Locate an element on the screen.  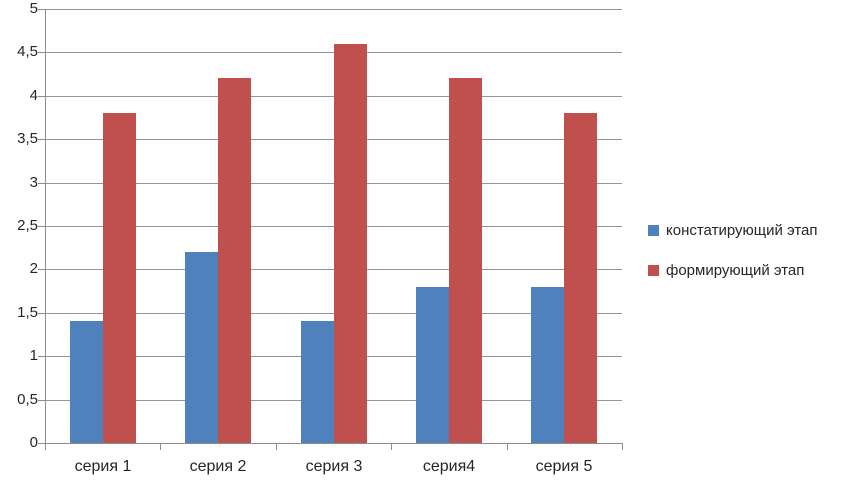
legend: констатирующий этап формирующий этап is located at coordinates (733, 257).